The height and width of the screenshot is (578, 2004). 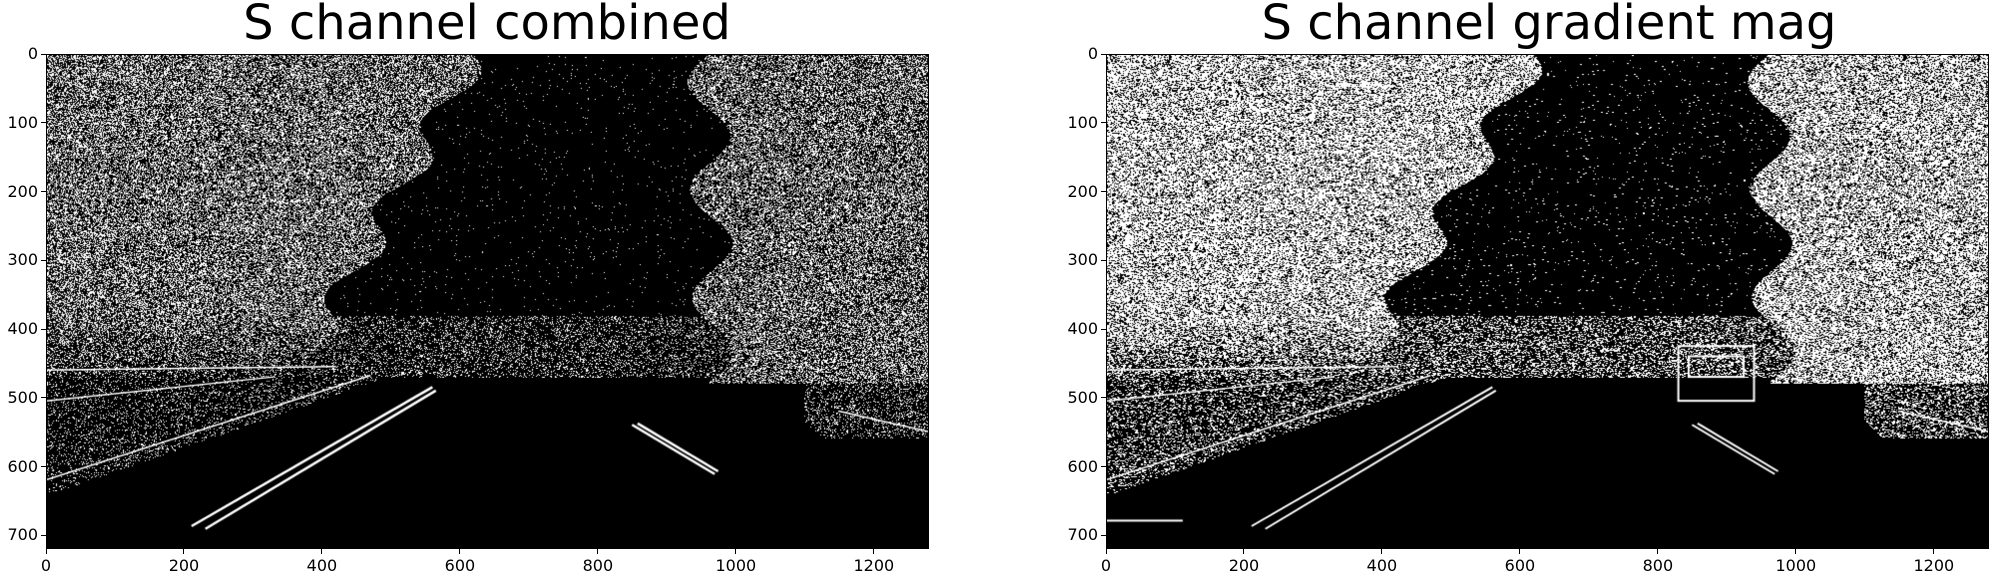 I want to click on panel-title: S channel combined, so click(x=487, y=25).